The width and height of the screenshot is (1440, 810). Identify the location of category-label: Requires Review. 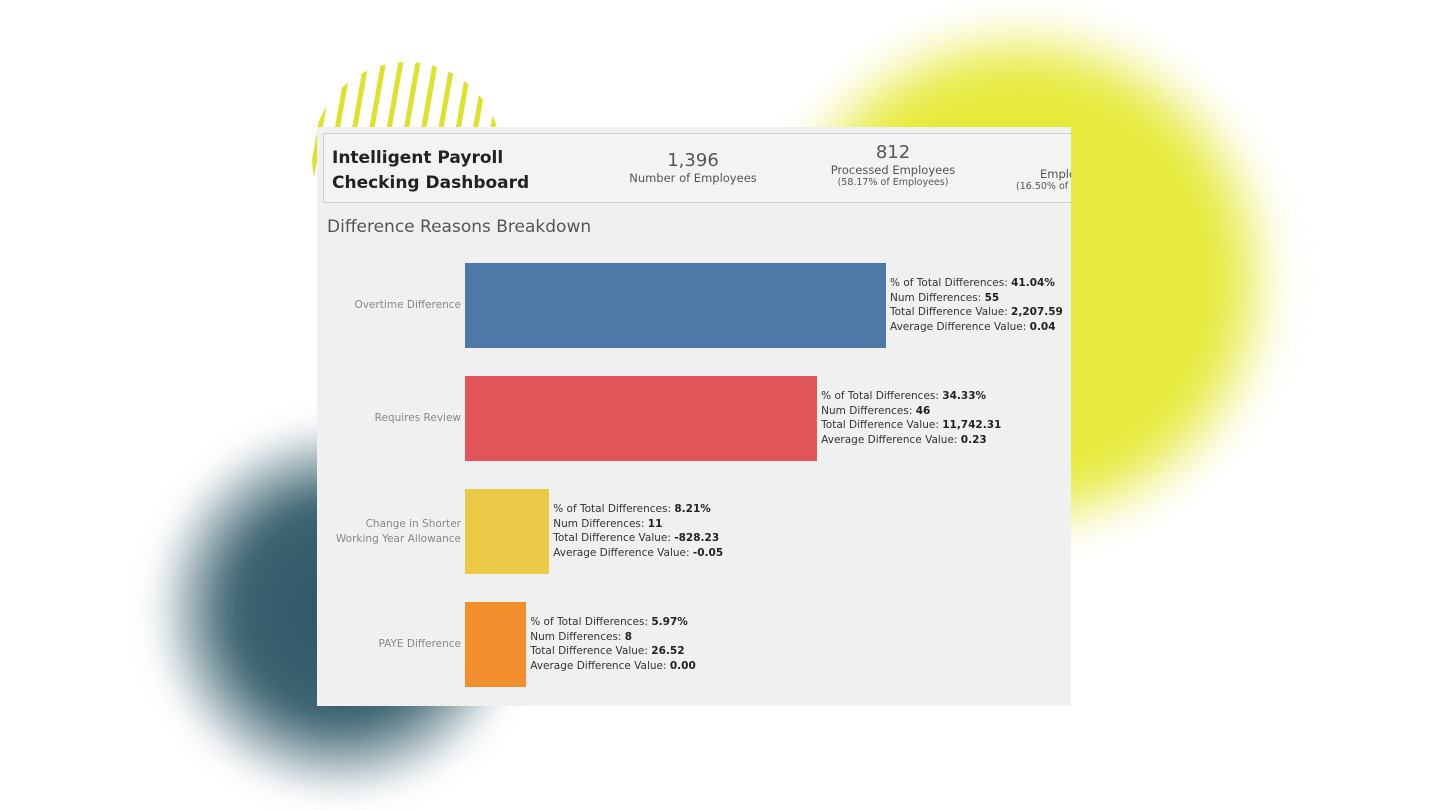
(417, 418).